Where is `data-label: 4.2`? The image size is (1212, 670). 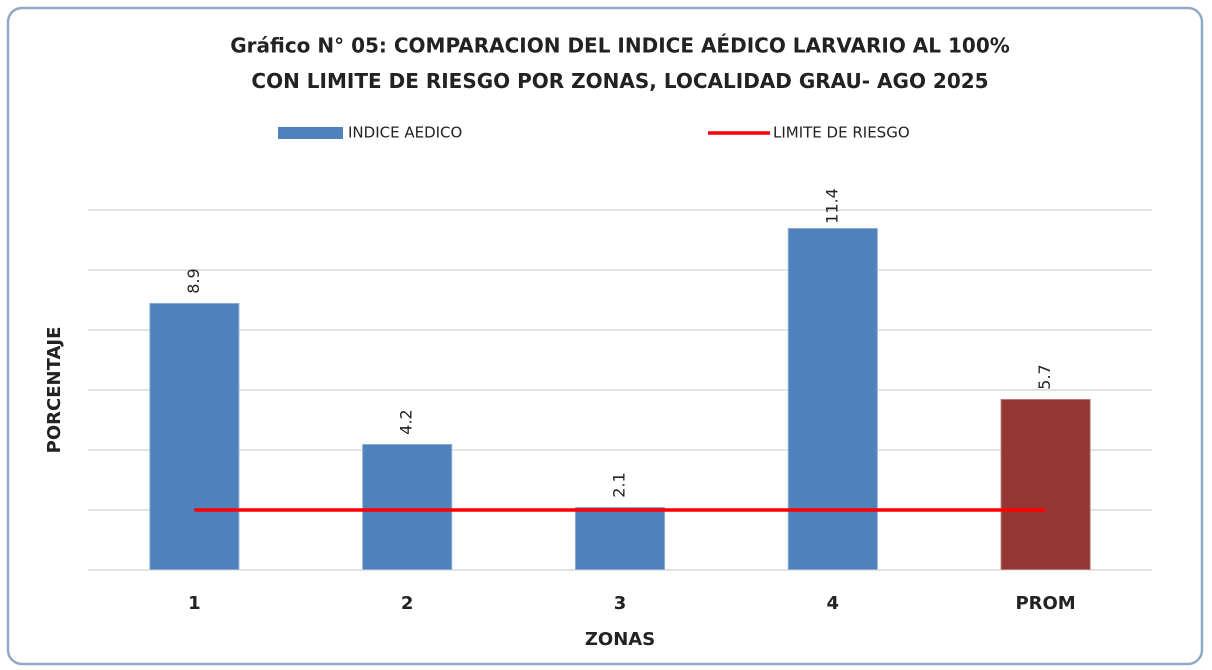
data-label: 4.2 is located at coordinates (406, 421).